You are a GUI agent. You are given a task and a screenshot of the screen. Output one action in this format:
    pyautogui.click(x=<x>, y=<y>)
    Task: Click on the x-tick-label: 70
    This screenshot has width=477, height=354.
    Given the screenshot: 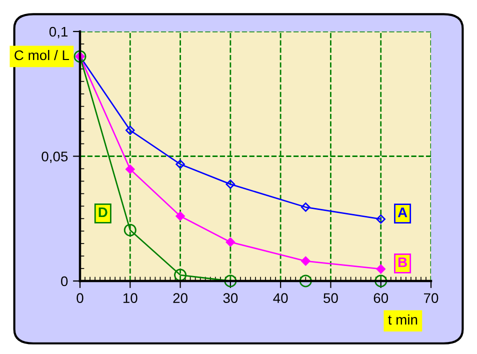 What is the action you would take?
    pyautogui.click(x=431, y=298)
    